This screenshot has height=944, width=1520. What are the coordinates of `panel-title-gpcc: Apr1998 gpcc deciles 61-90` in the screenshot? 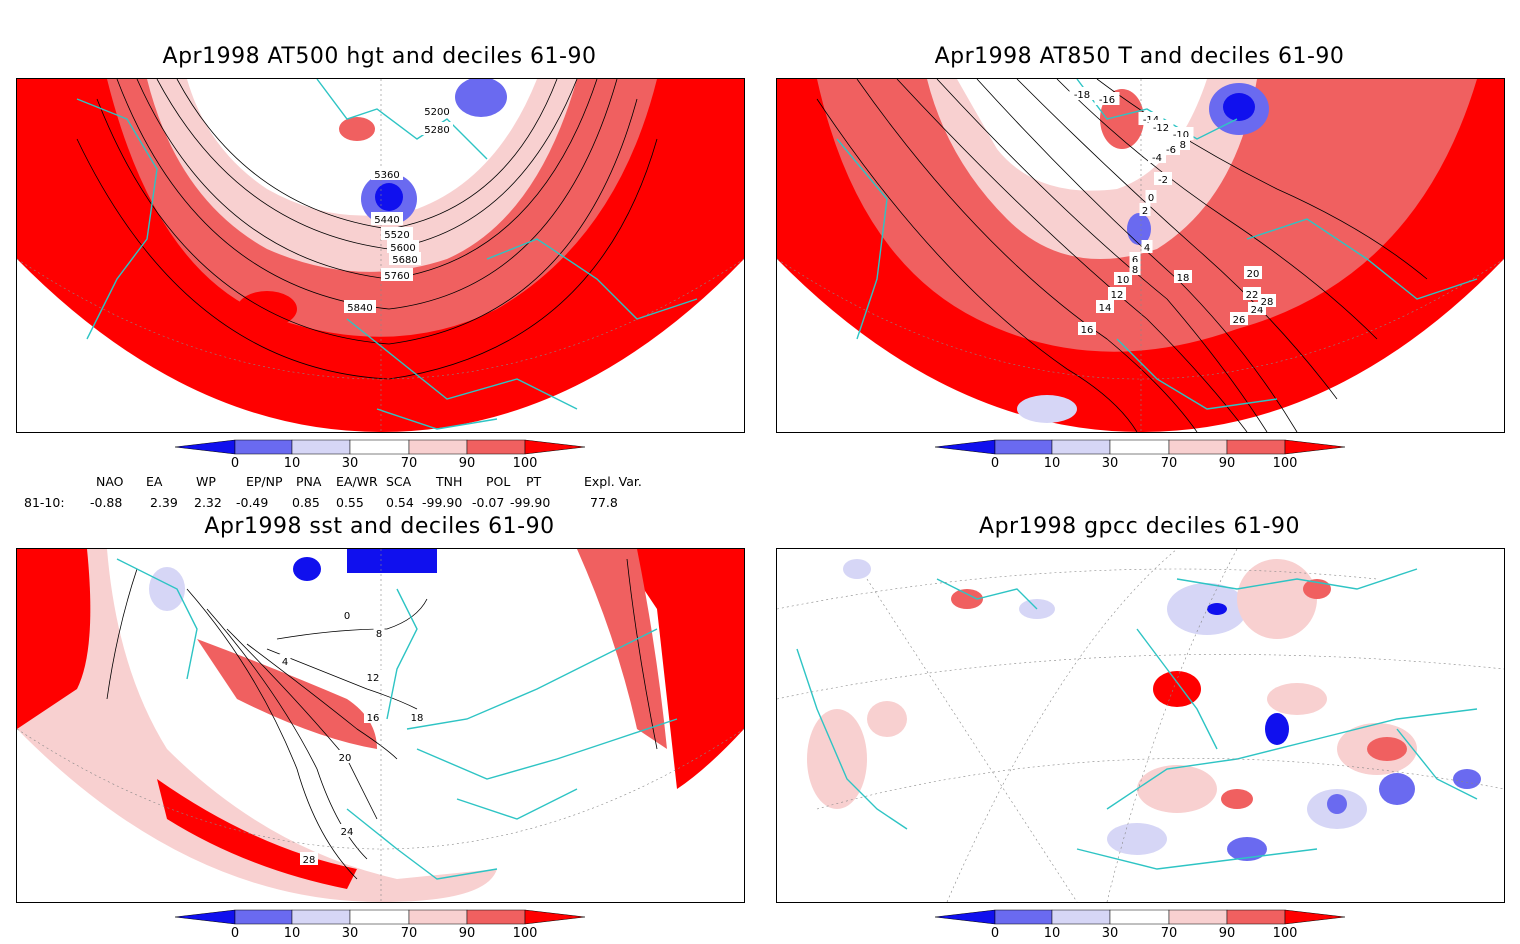 It's located at (1139, 526).